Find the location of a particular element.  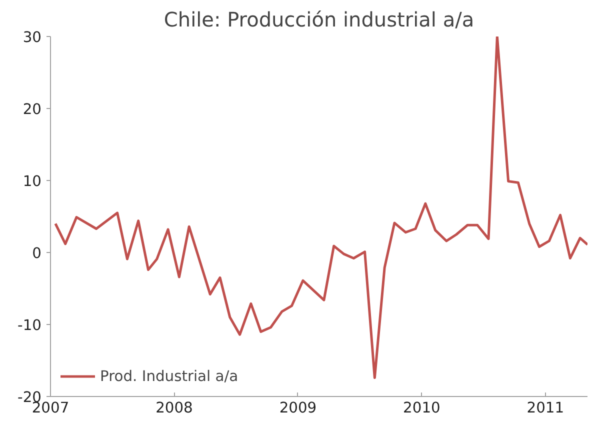

y-tick-label: 10 is located at coordinates (32, 181).